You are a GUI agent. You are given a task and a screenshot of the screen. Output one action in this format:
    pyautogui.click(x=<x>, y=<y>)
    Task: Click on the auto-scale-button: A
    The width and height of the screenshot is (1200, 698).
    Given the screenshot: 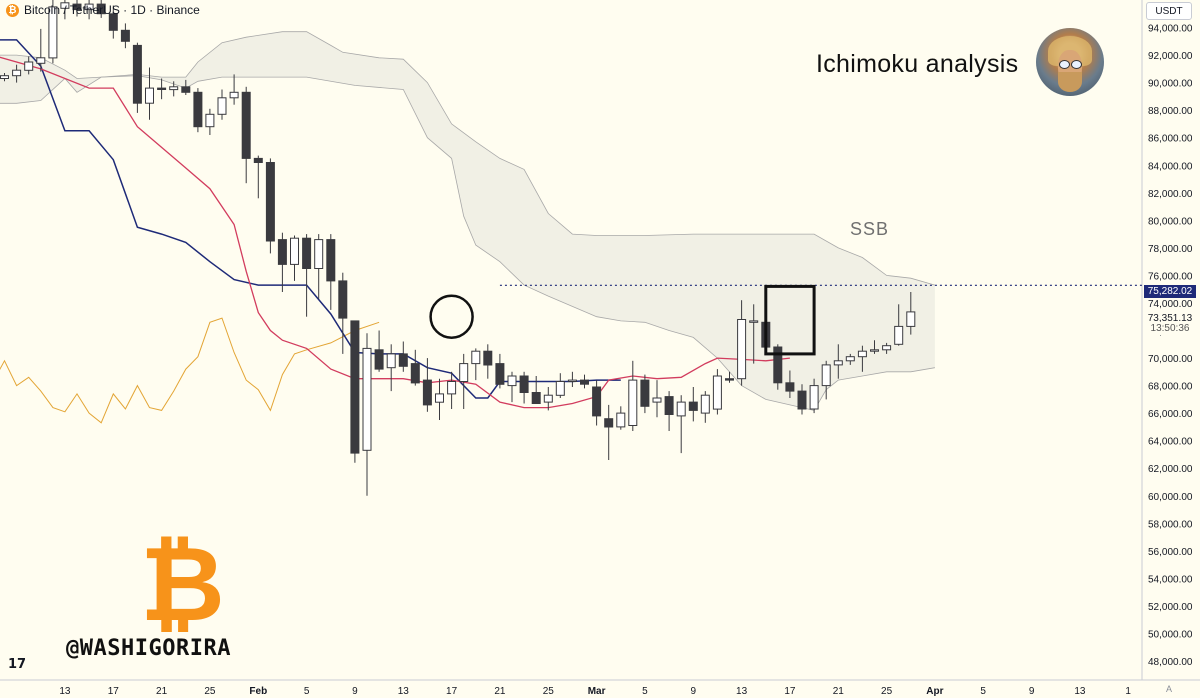 What is the action you would take?
    pyautogui.click(x=1169, y=689)
    